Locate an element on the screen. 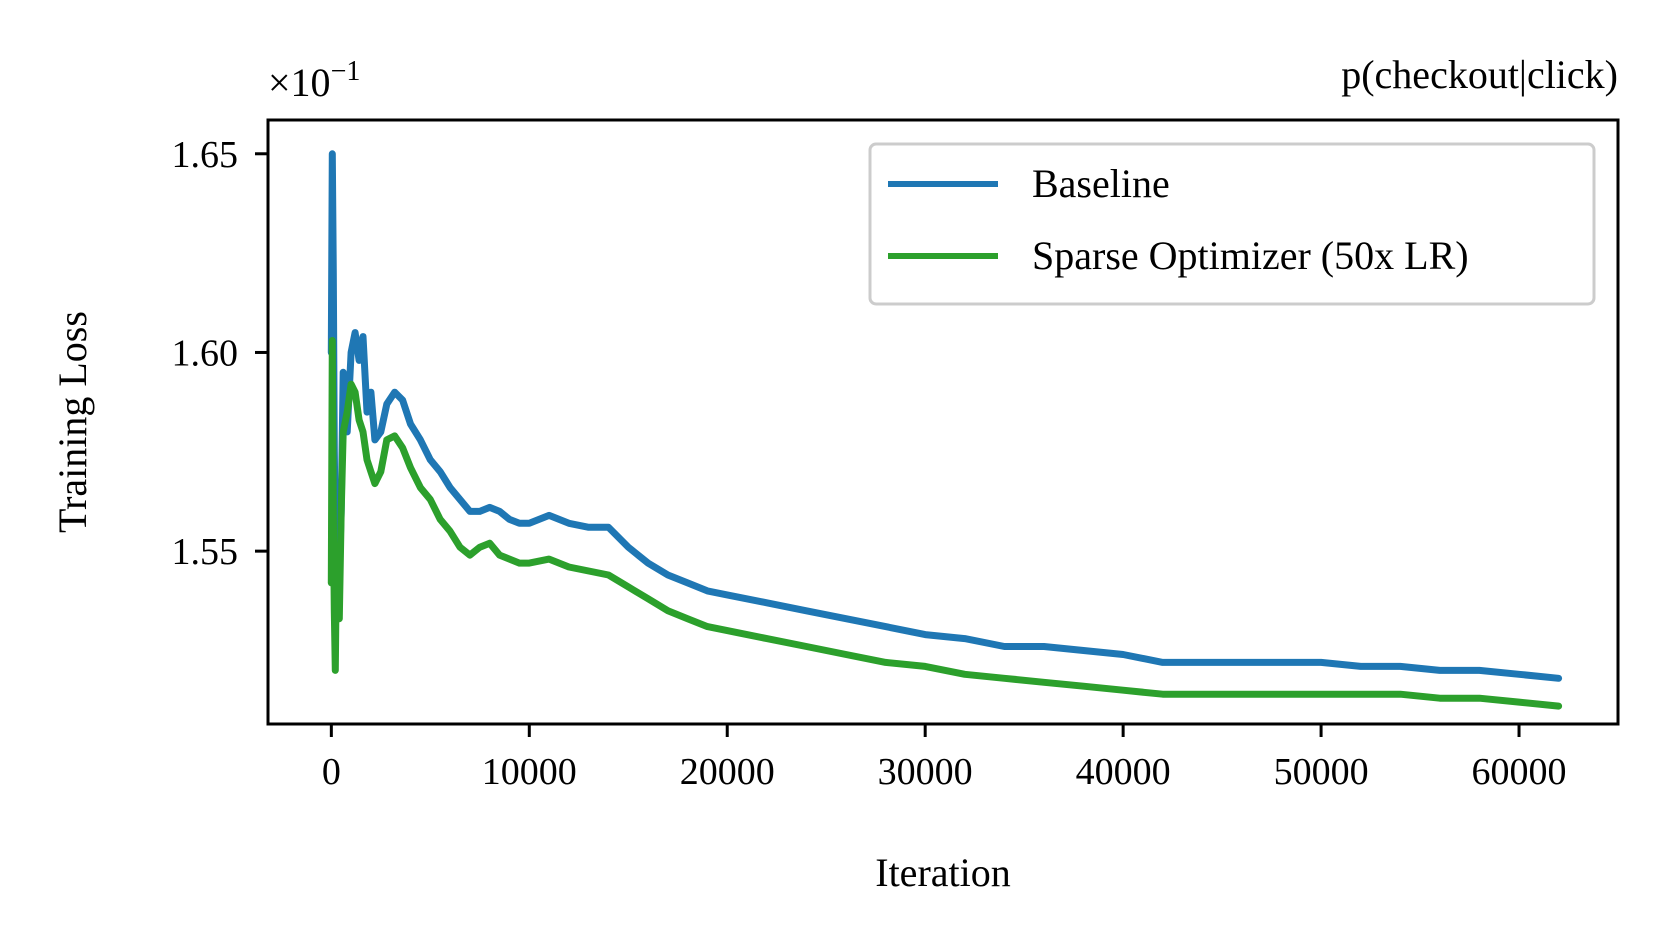 The image size is (1662, 945). x-tick-label: 20000 is located at coordinates (727, 772).